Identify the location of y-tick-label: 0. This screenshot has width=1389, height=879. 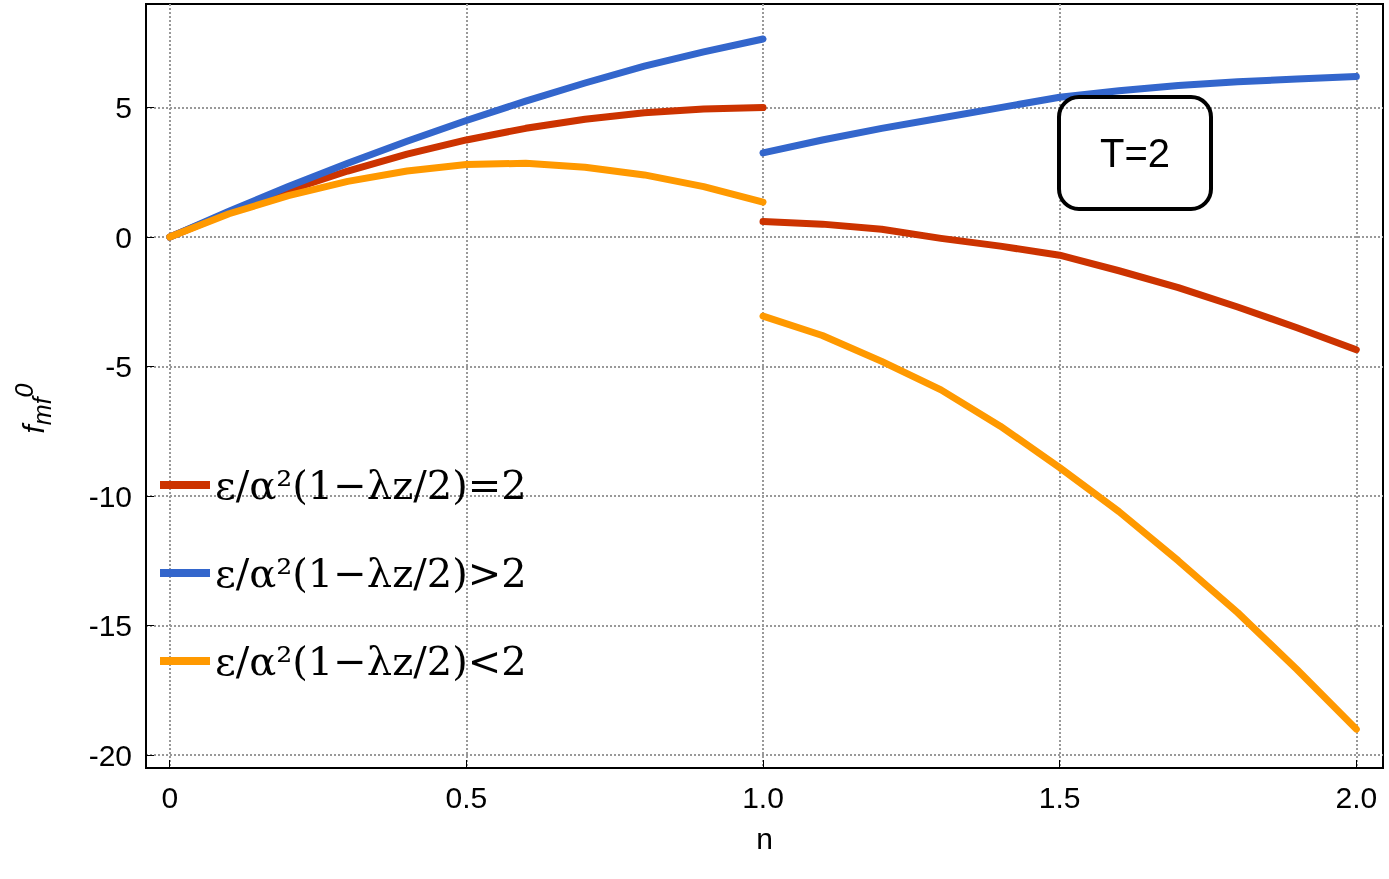
(123, 237).